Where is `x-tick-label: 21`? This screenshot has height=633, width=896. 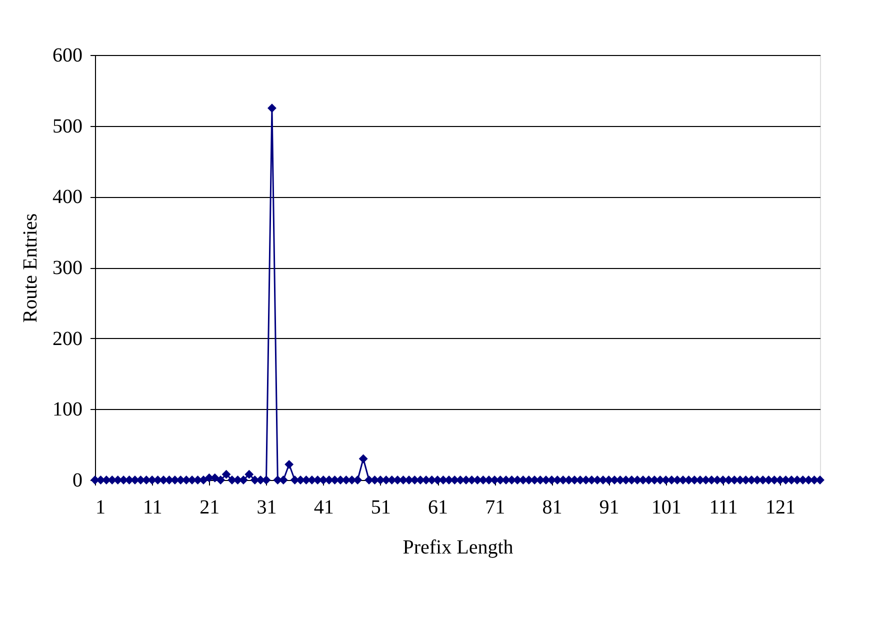 x-tick-label: 21 is located at coordinates (210, 507).